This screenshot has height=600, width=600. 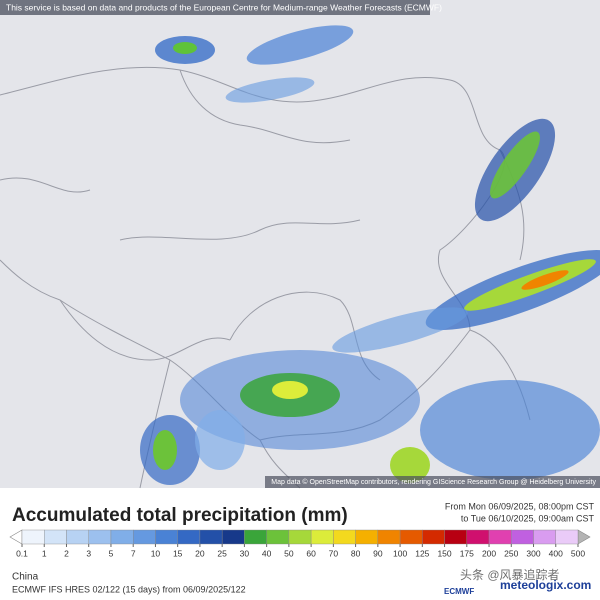 What do you see at coordinates (334, 553) in the screenshot?
I see `legend-tick-label: 70` at bounding box center [334, 553].